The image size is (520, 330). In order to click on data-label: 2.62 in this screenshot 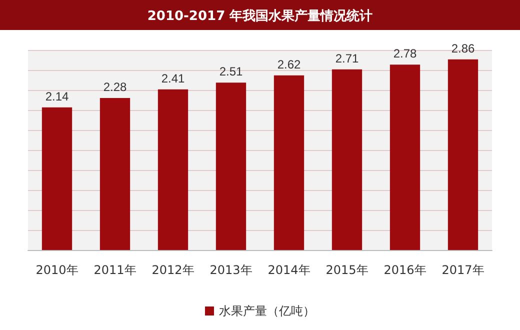, I will do `click(289, 64)`.